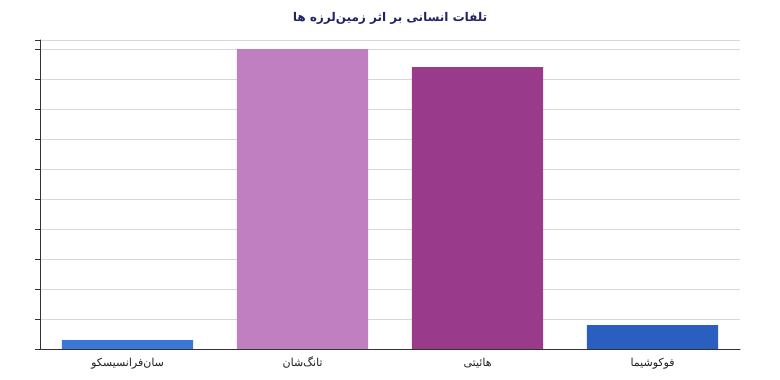  What do you see at coordinates (390, 17) in the screenshot?
I see `chart-title: تلفات انسانی بر اثر زمین‌لرزه ها` at bounding box center [390, 17].